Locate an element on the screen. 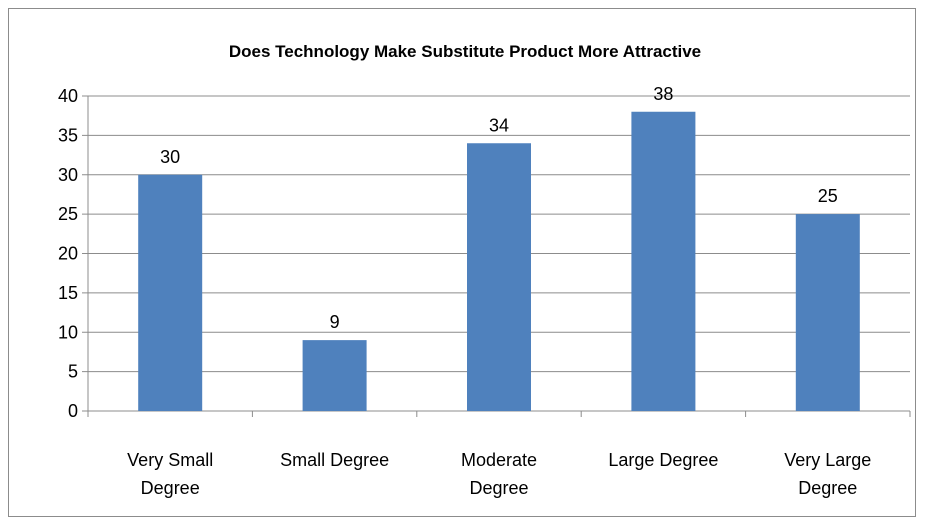 The width and height of the screenshot is (926, 527). y-tick-labels: 0 5 10 15 20 25 30 35 40 is located at coordinates (68, 253).